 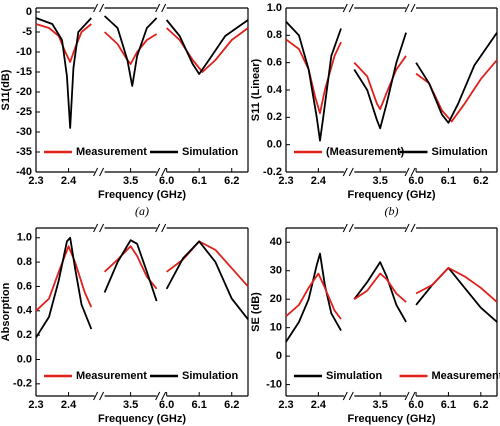 What do you see at coordinates (274, 8) in the screenshot?
I see `y-tick-label: 1.0` at bounding box center [274, 8].